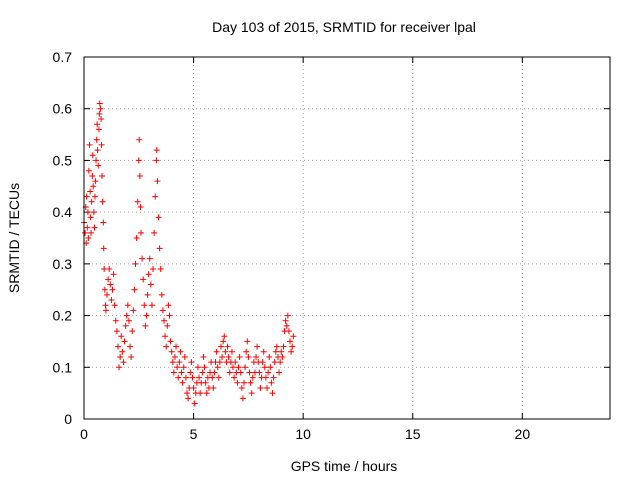  What do you see at coordinates (194, 434) in the screenshot?
I see `x-tick-label: 5` at bounding box center [194, 434].